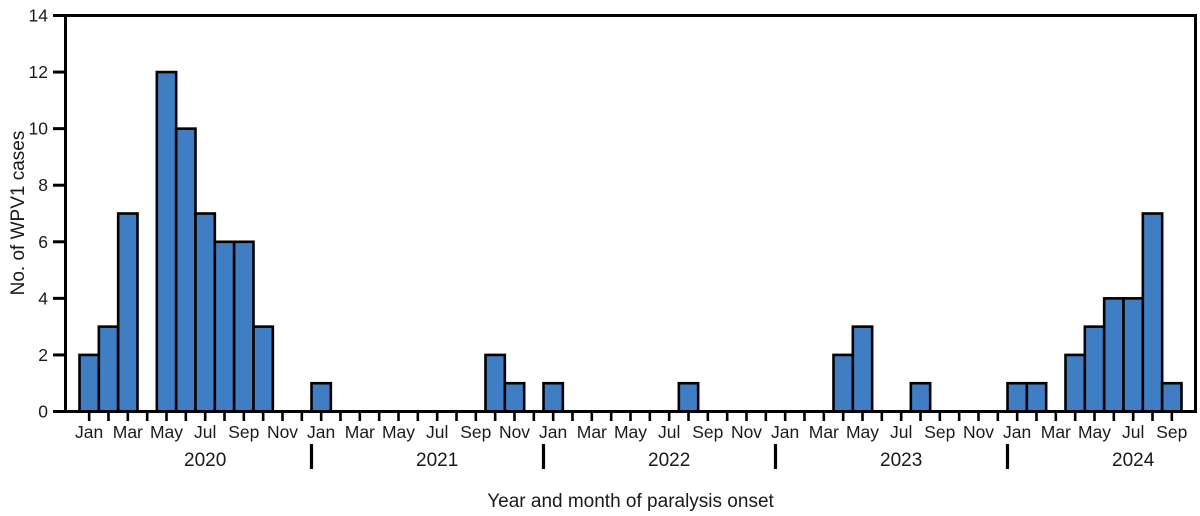 The image size is (1200, 516). What do you see at coordinates (630, 501) in the screenshot?
I see `x-axis-title: Year and month of paralysis onset` at bounding box center [630, 501].